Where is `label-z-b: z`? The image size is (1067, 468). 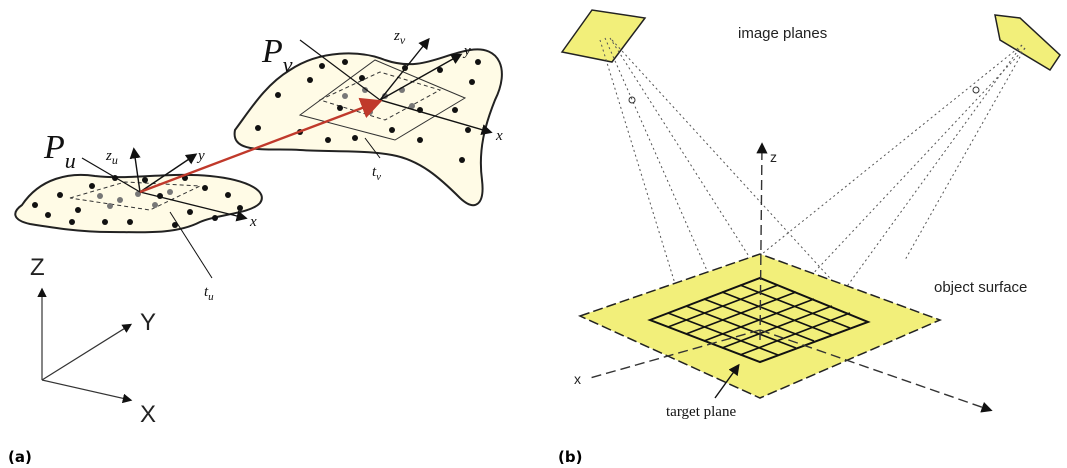 label-z-b: z is located at coordinates (773, 157).